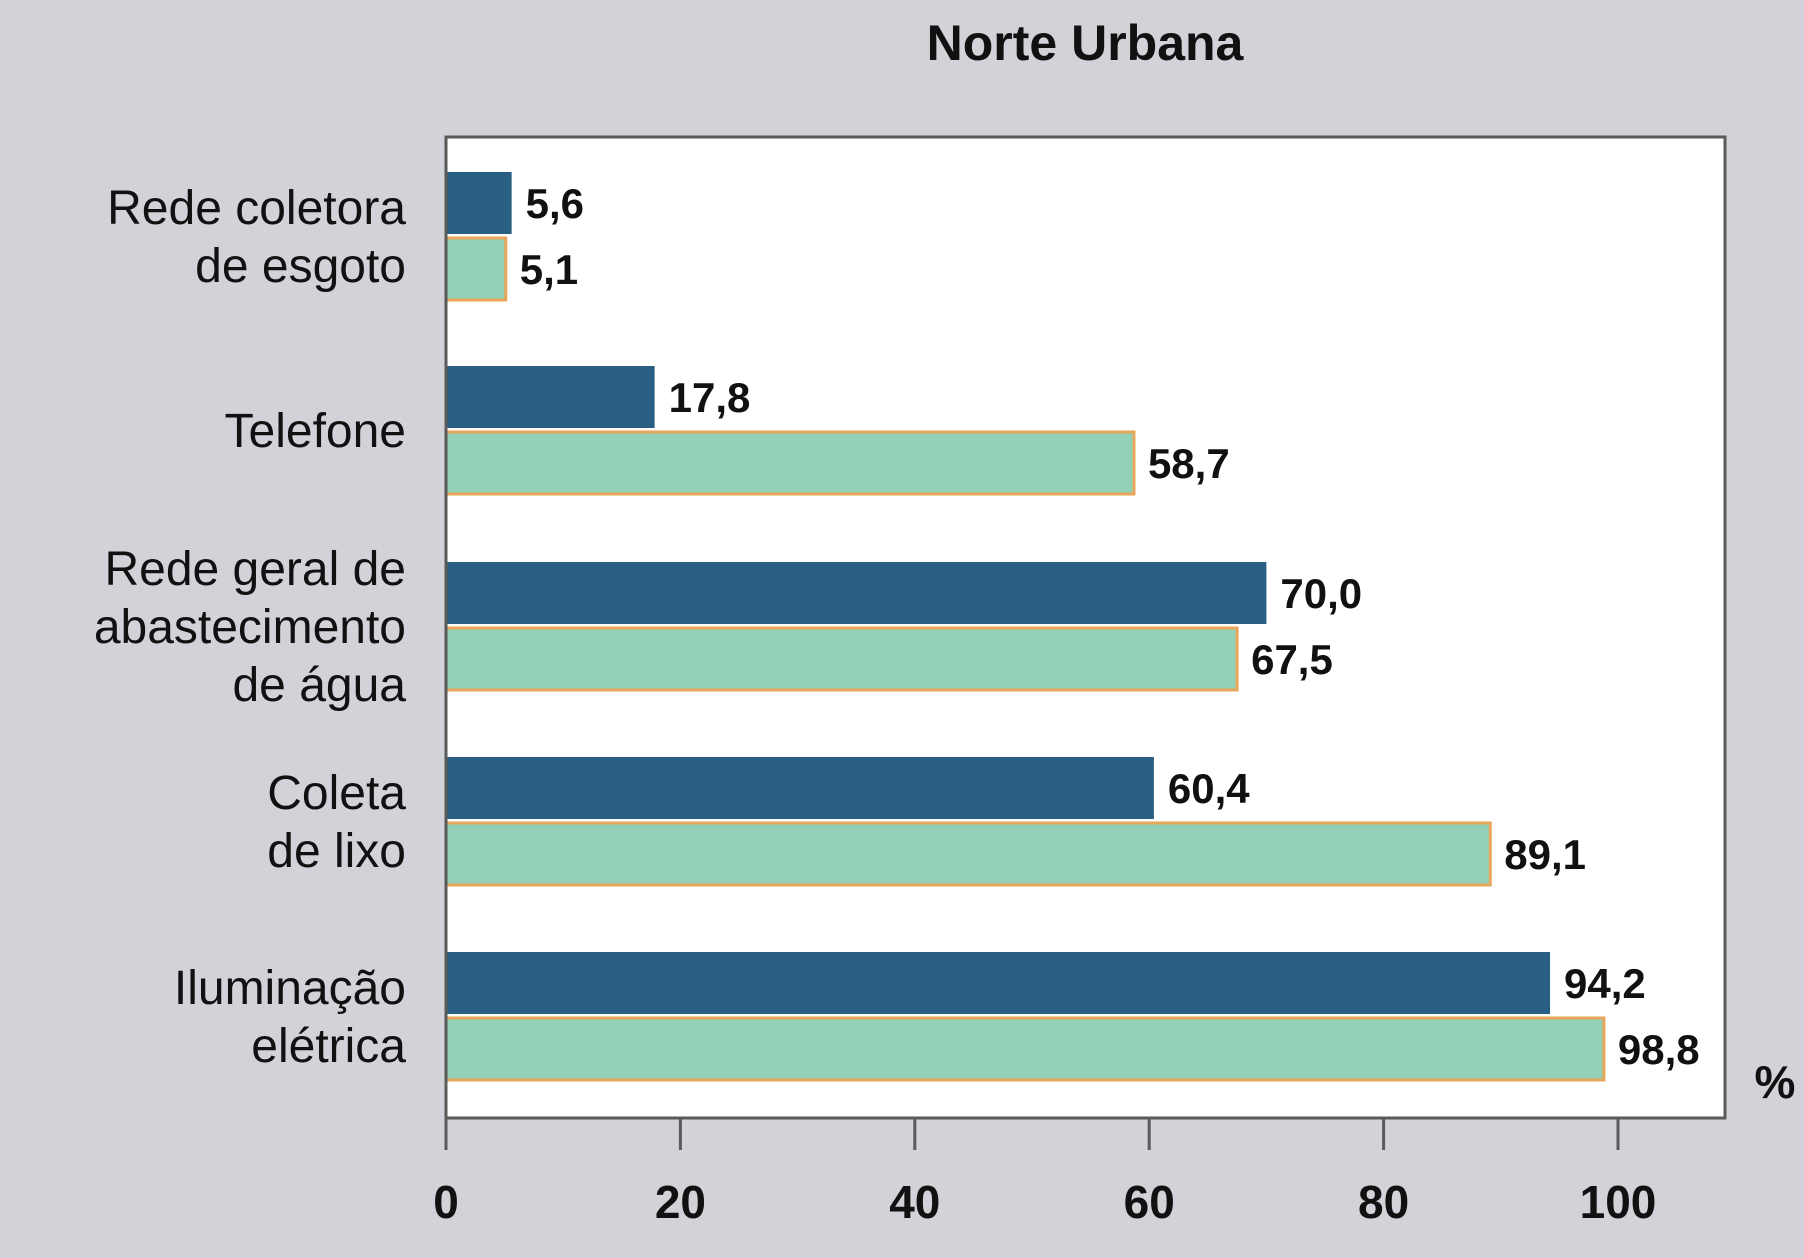  I want to click on category-label: Rede coletora, so click(256, 208).